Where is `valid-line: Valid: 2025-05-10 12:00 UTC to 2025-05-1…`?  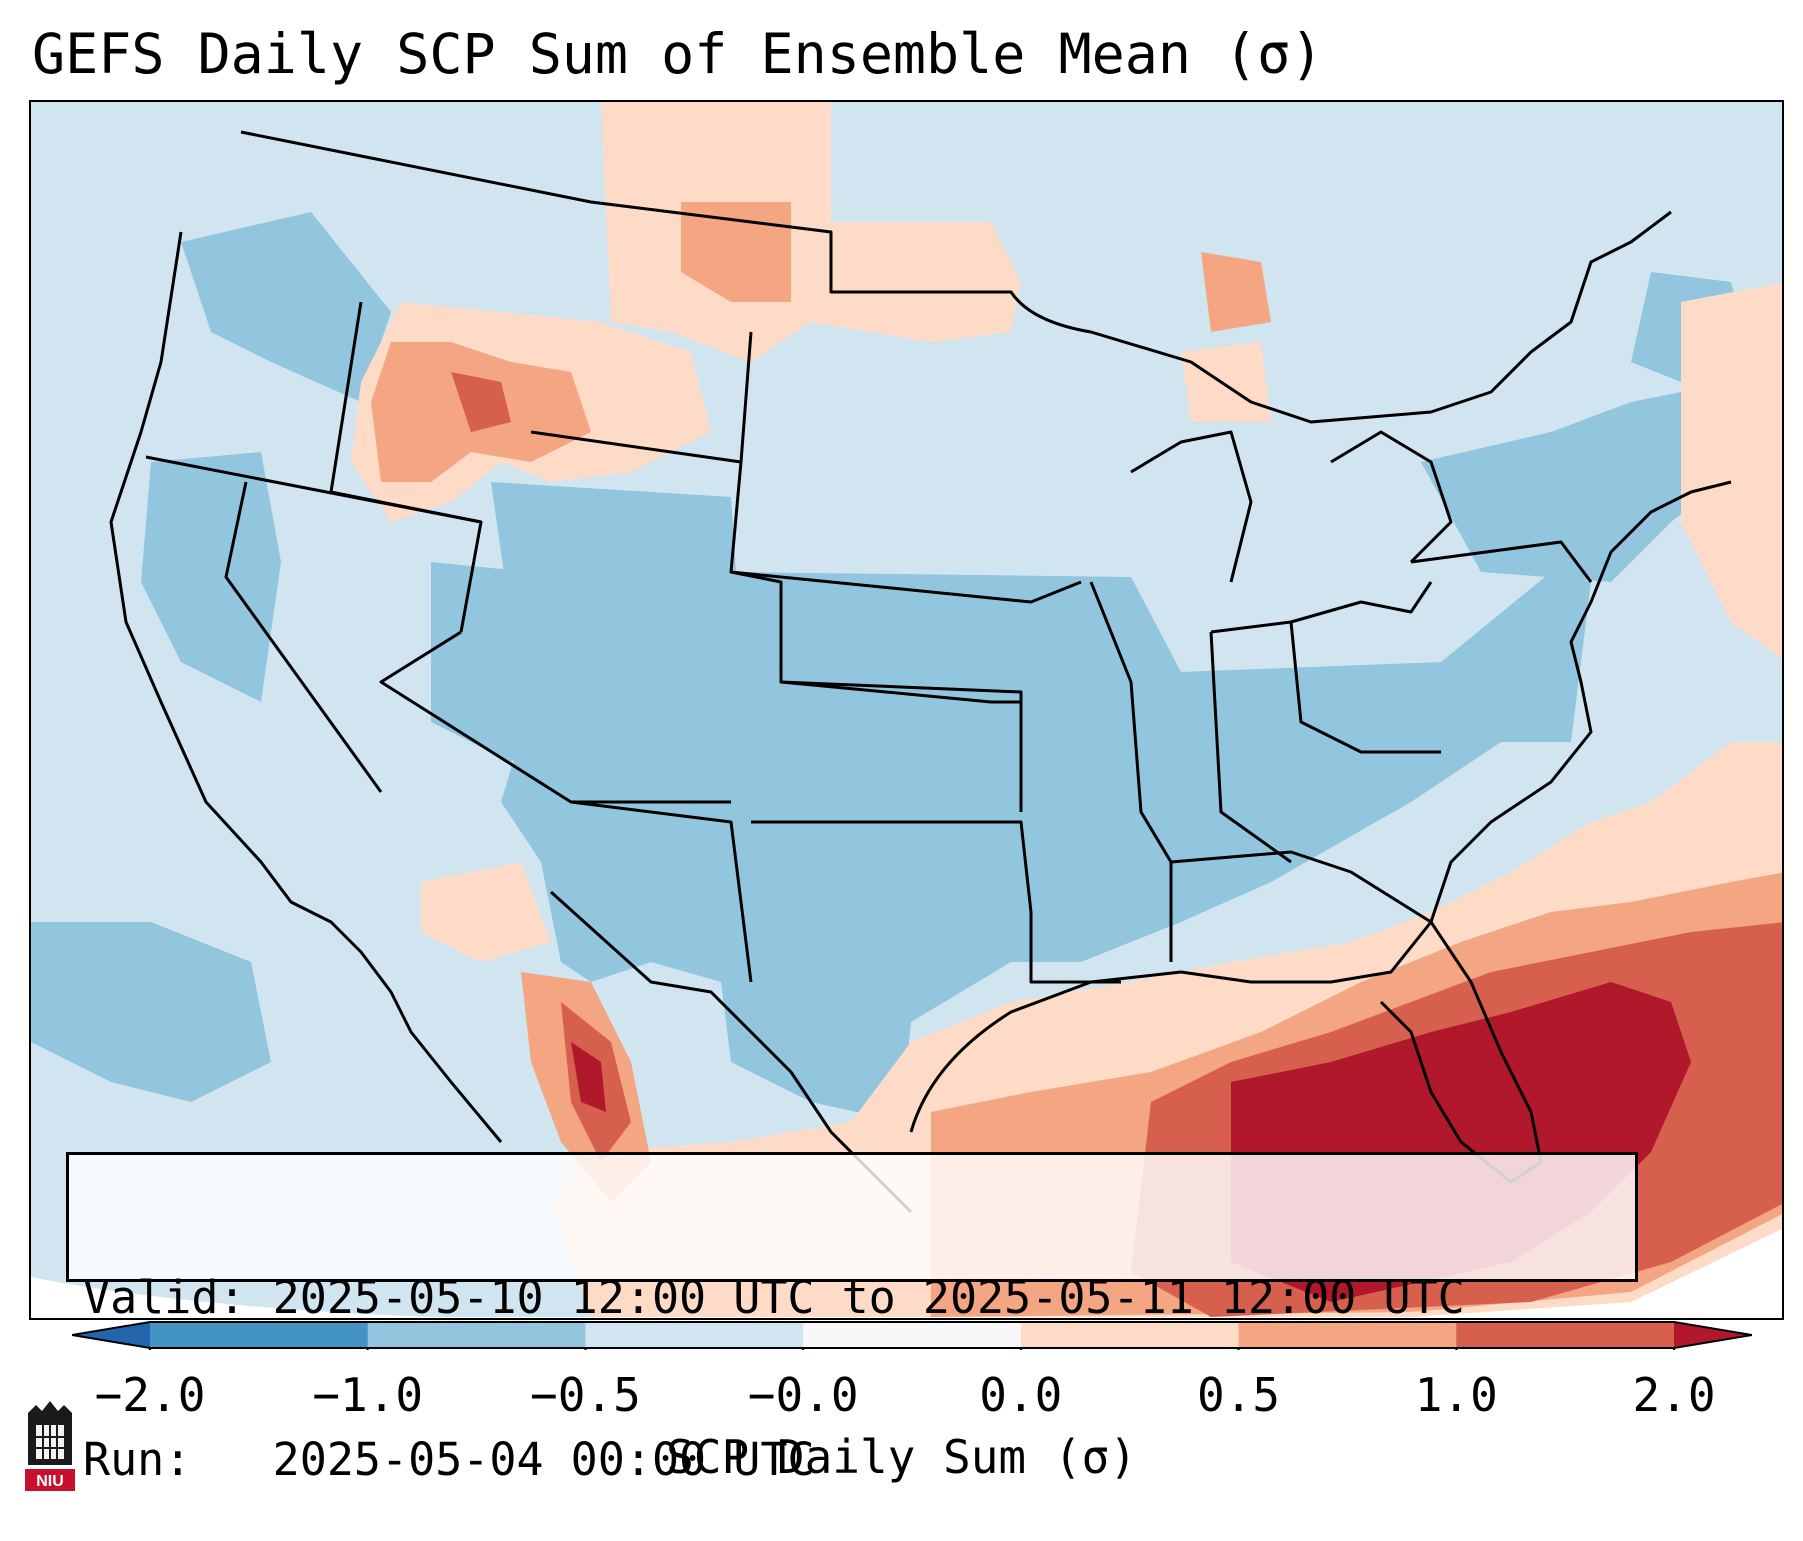 valid-line: Valid: 2025-05-10 12:00 UTC to 2025-05-1… is located at coordinates (859, 1298).